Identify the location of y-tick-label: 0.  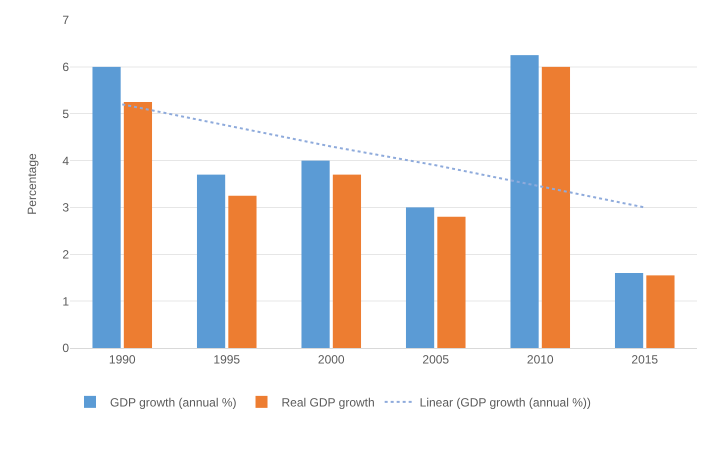
(66, 348).